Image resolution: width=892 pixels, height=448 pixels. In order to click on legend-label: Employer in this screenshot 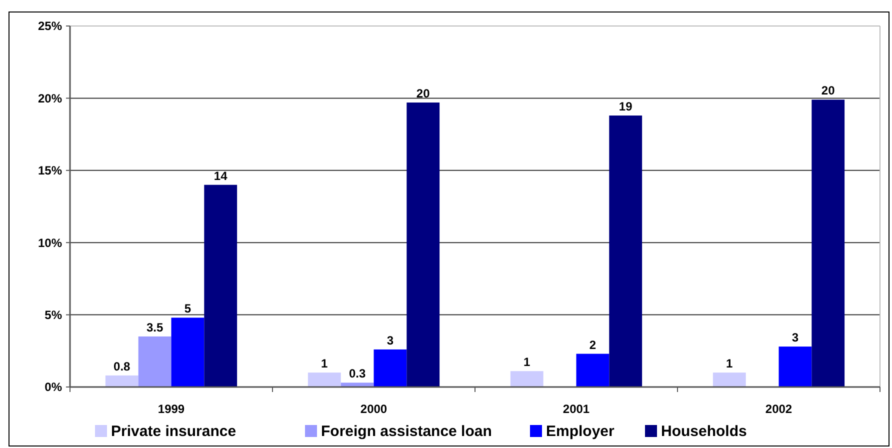, I will do `click(580, 431)`.